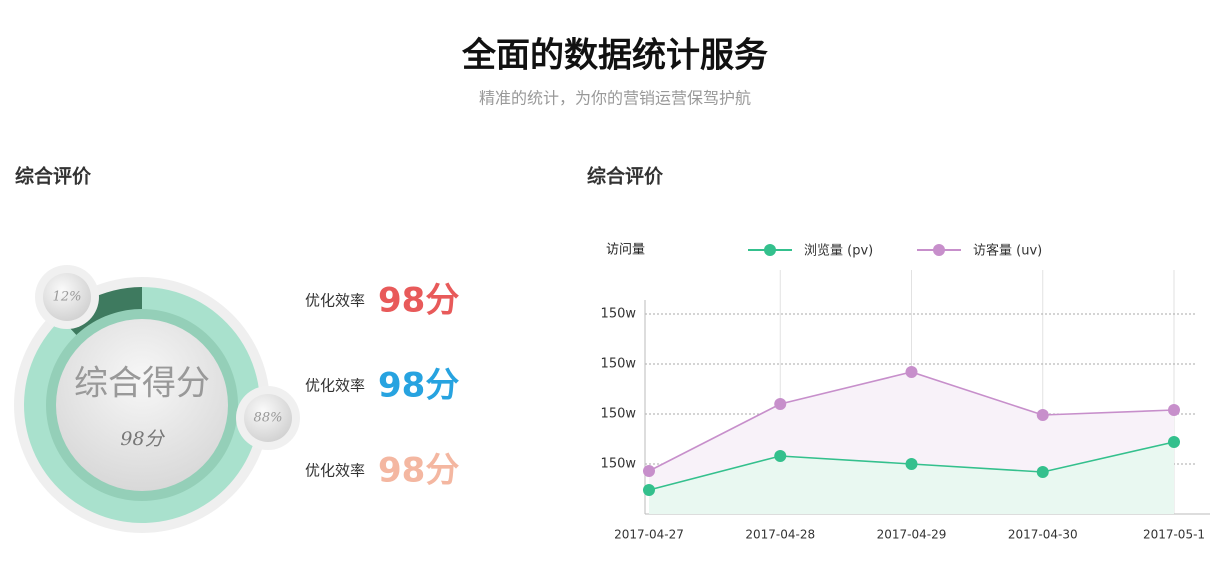 This screenshot has width=1210, height=565. What do you see at coordinates (142, 439) in the screenshot?
I see `center-text: 98分` at bounding box center [142, 439].